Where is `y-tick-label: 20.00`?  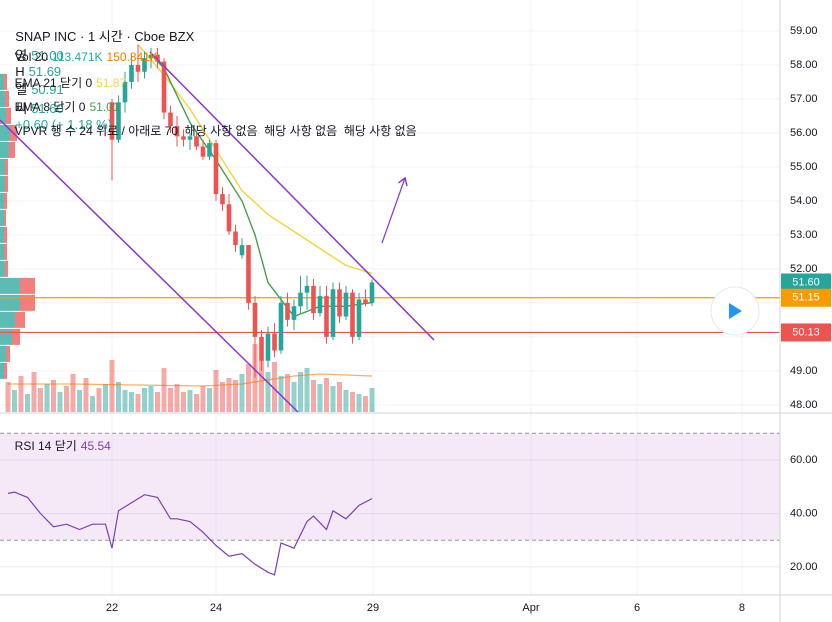
y-tick-label: 20.00 is located at coordinates (804, 567).